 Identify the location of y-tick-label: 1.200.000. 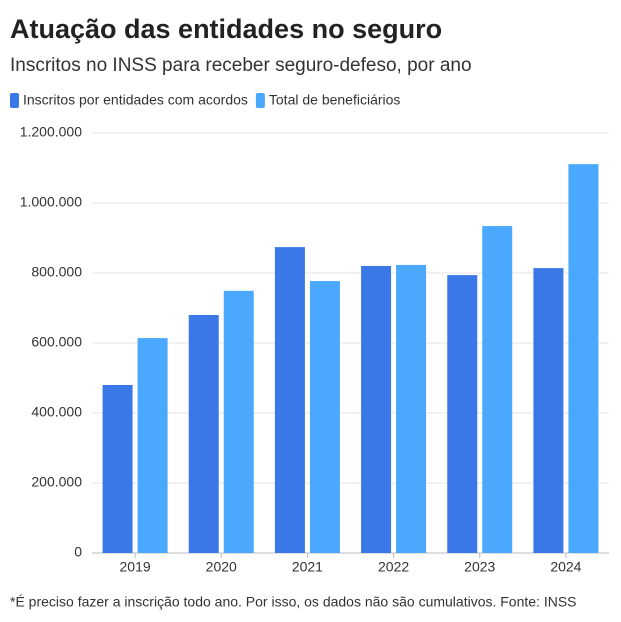
(51, 132).